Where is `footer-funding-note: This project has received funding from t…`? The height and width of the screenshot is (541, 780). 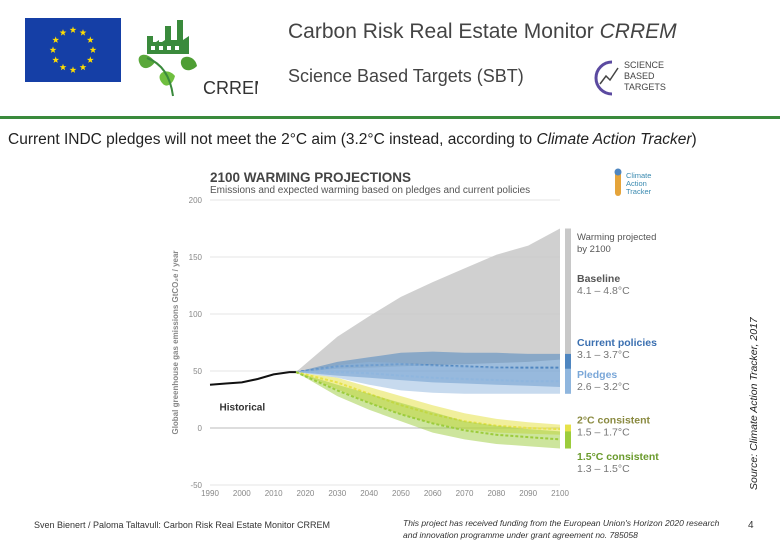
footer-funding-note: This project has received funding from t… is located at coordinates (561, 529).